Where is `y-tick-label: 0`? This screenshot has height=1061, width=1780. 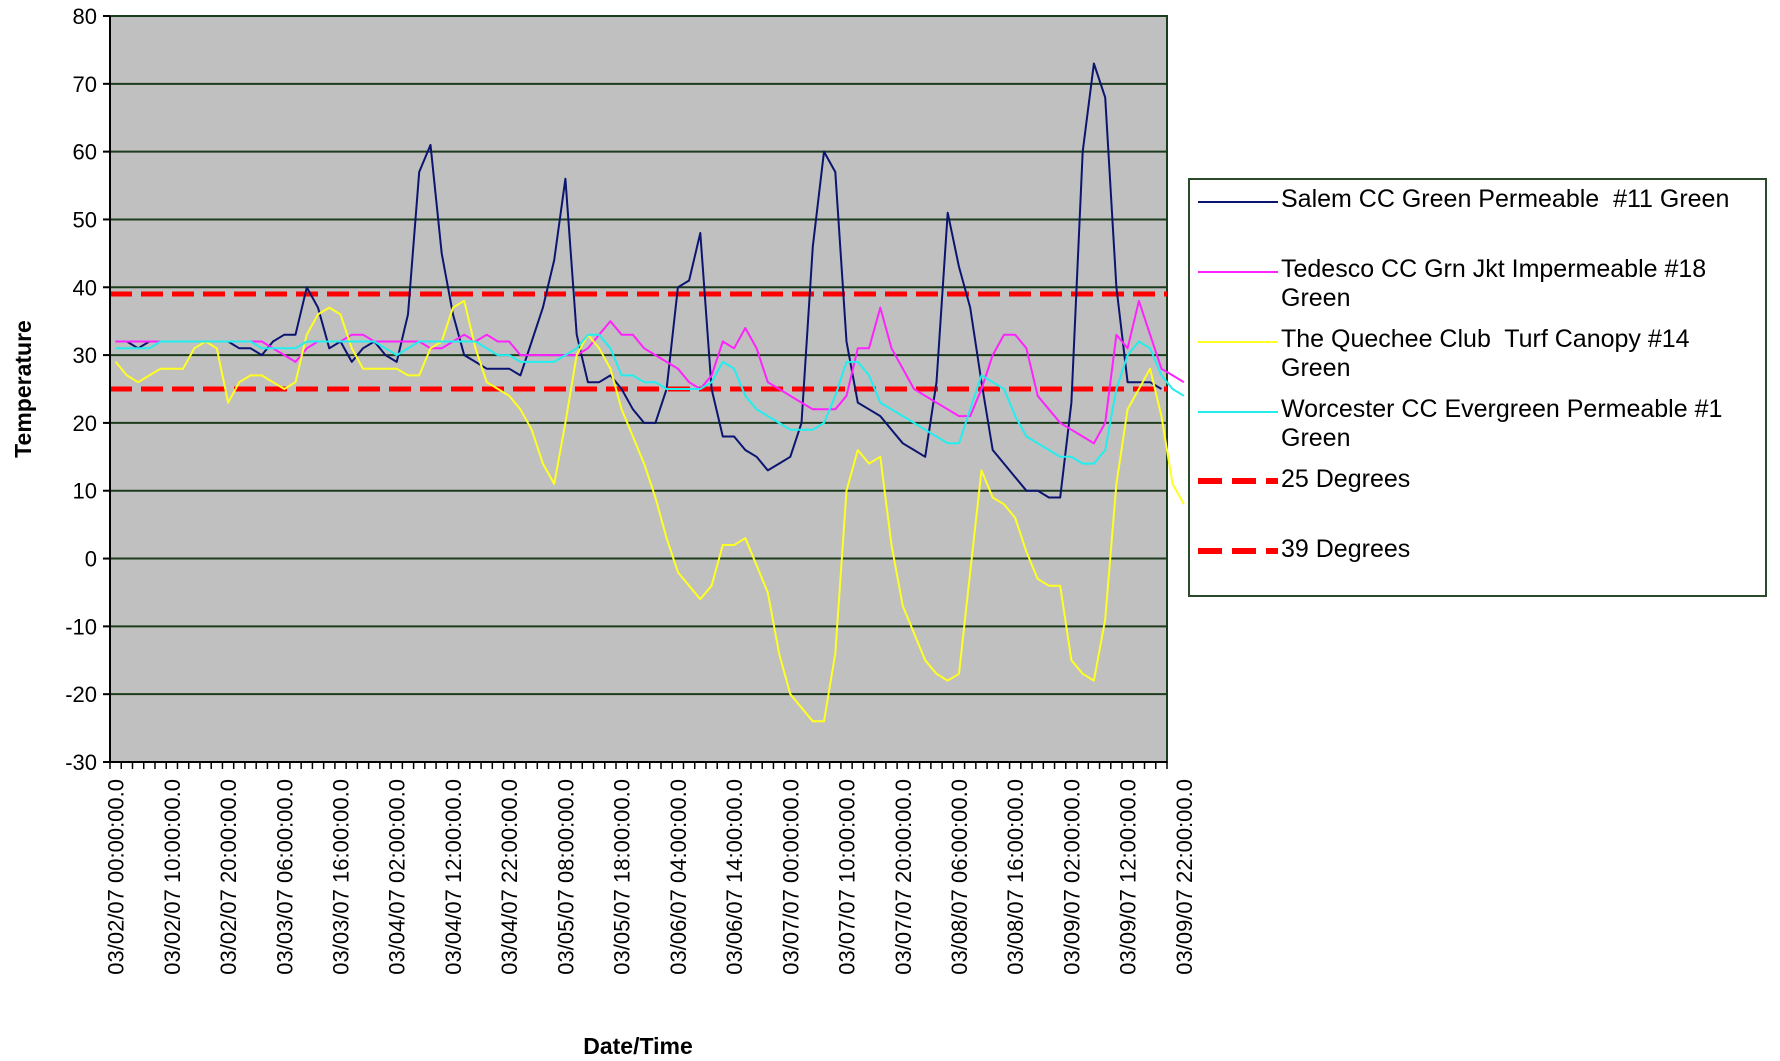
y-tick-label: 0 is located at coordinates (91, 559).